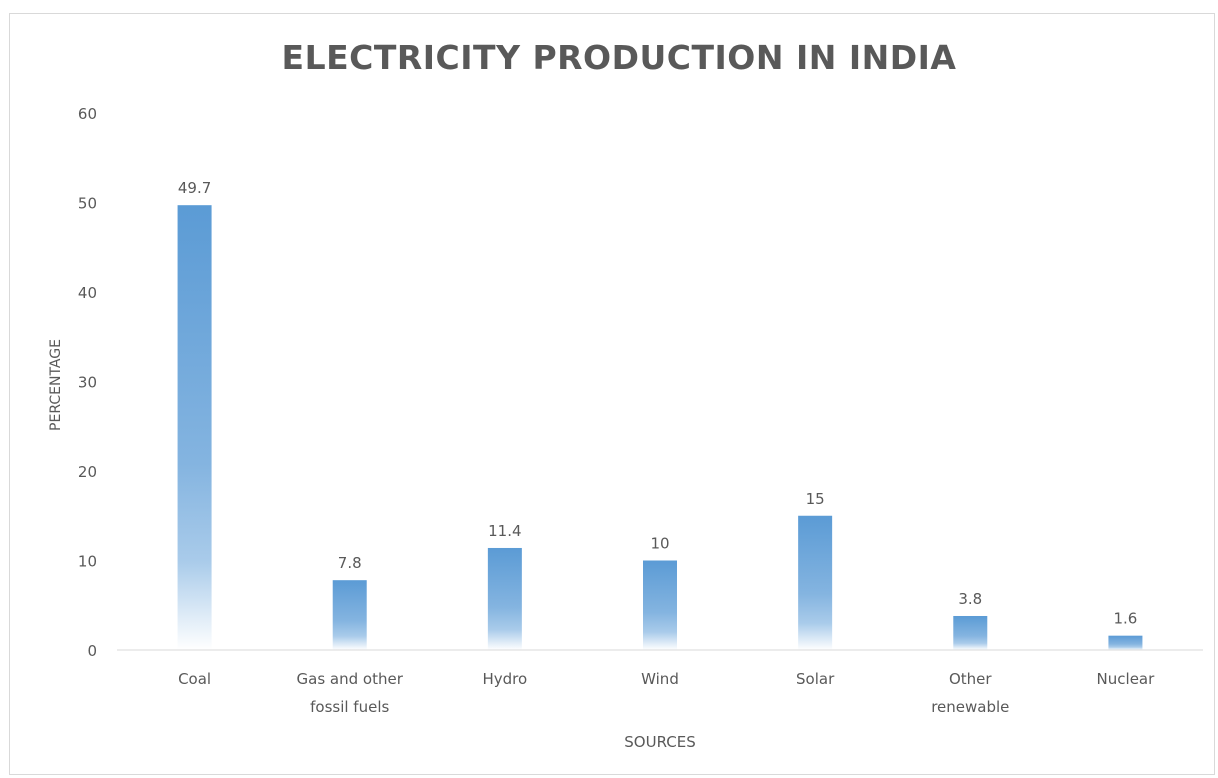 This screenshot has width=1218, height=778. Describe the element at coordinates (1125, 642) in the screenshot. I see `bar-nuclear` at that location.